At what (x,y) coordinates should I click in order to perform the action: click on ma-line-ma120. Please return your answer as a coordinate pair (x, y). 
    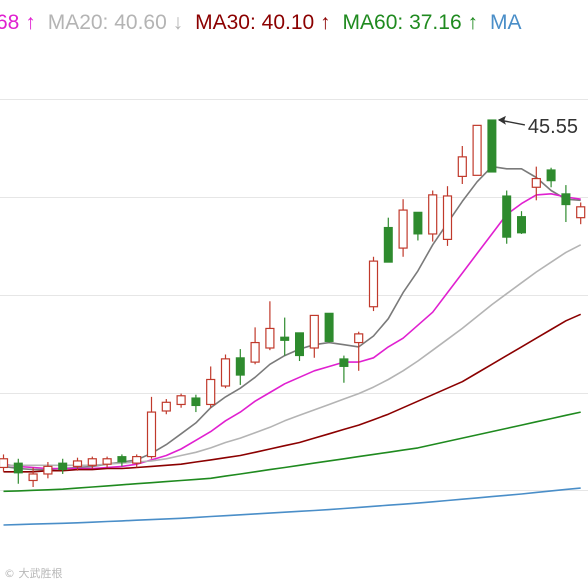
    Looking at the image, I should click on (292, 506).